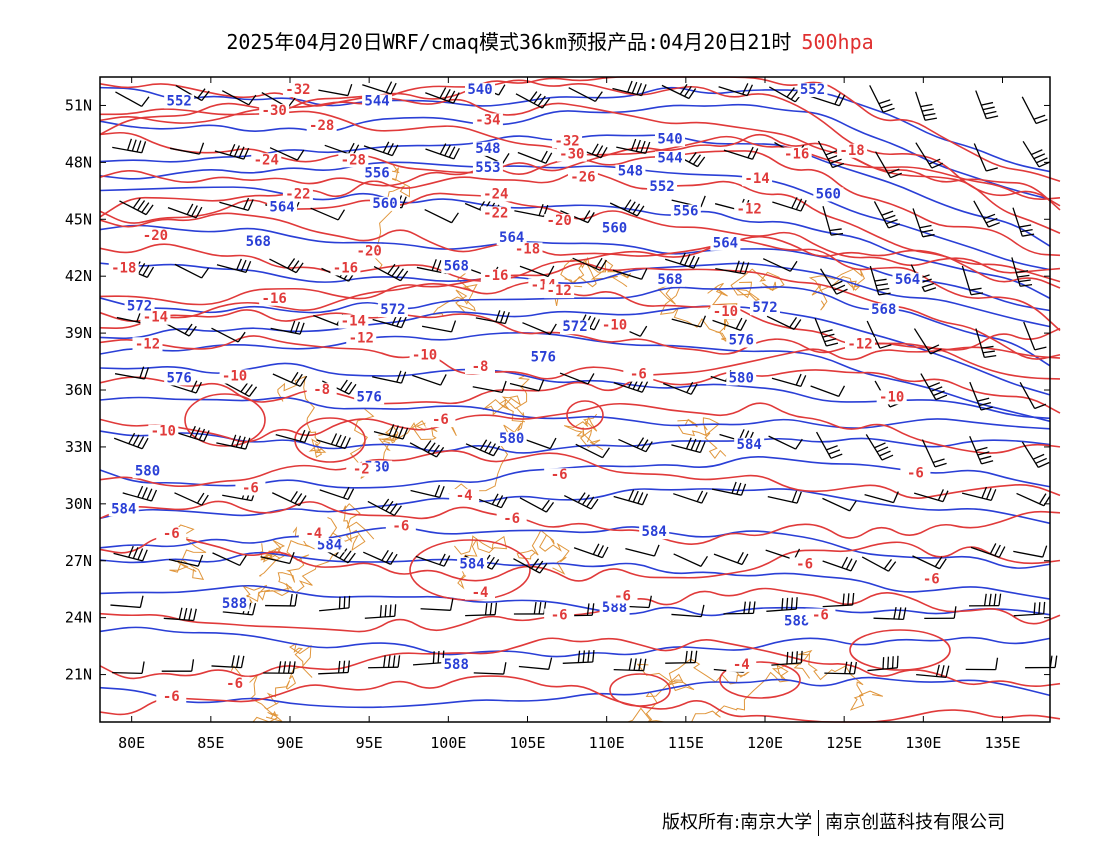  Describe the element at coordinates (654, 532) in the screenshot. I see `height-contour-label: 584` at that location.